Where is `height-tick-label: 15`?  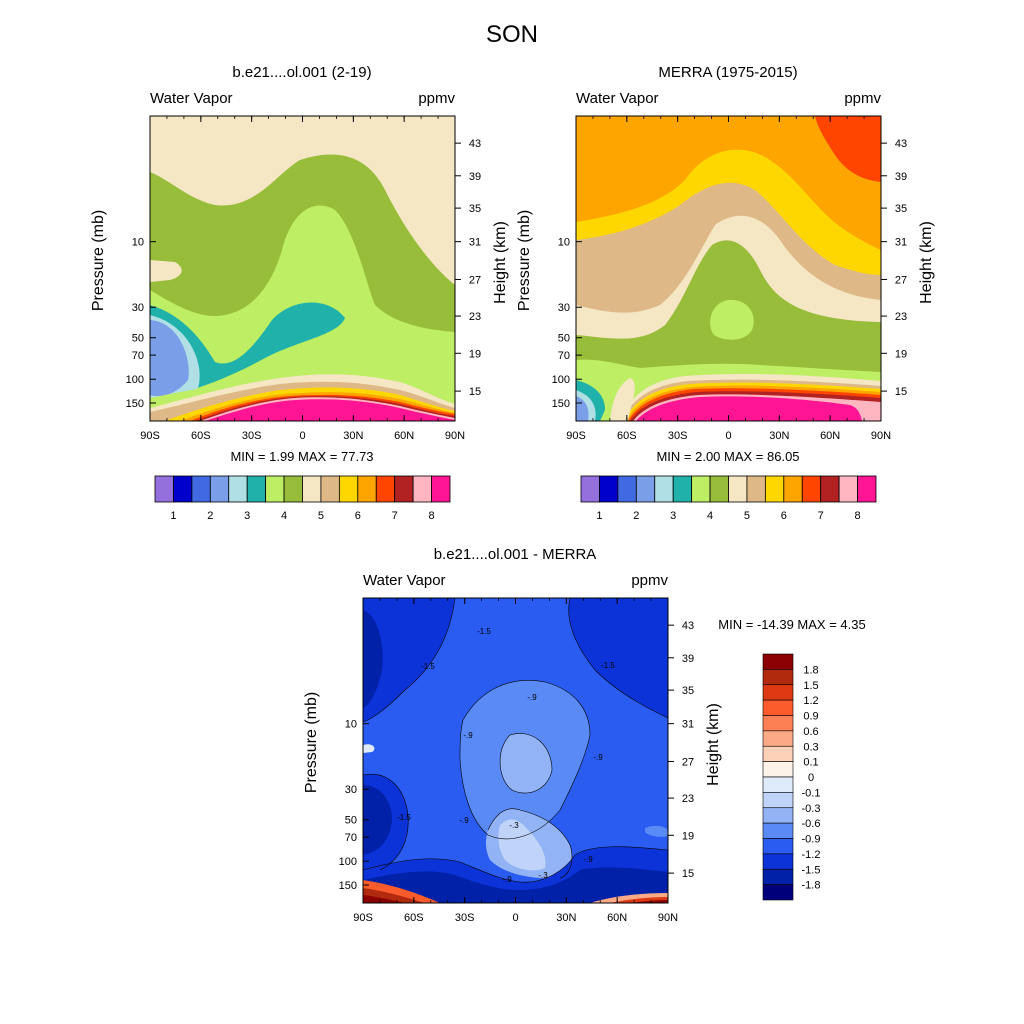
height-tick-label: 15 is located at coordinates (688, 874).